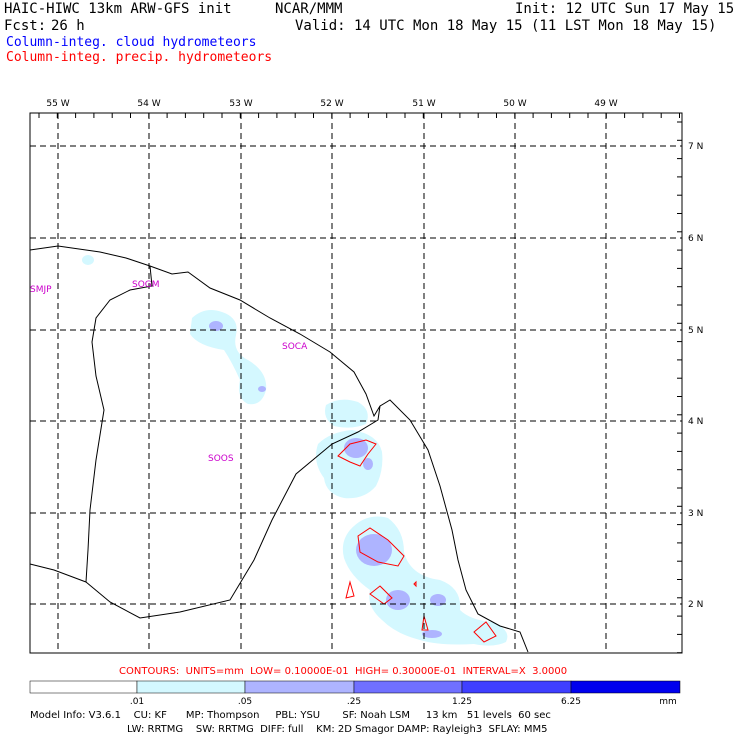  I want to click on colorbar-tick-label: 6.25, so click(571, 702).